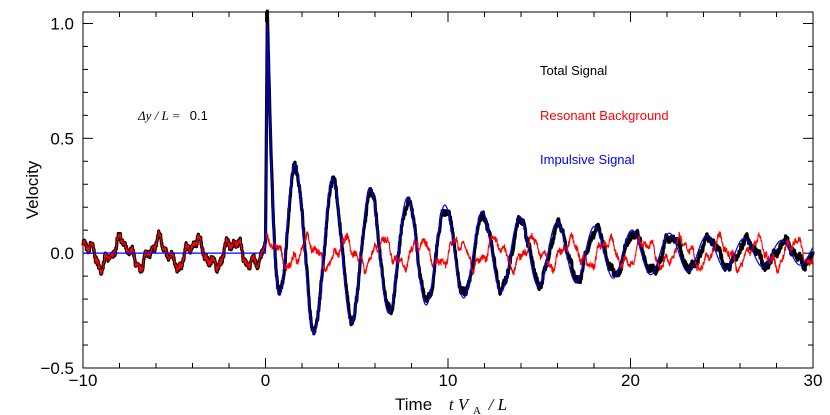  I want to click on series-resonant-background, so click(448, 253).